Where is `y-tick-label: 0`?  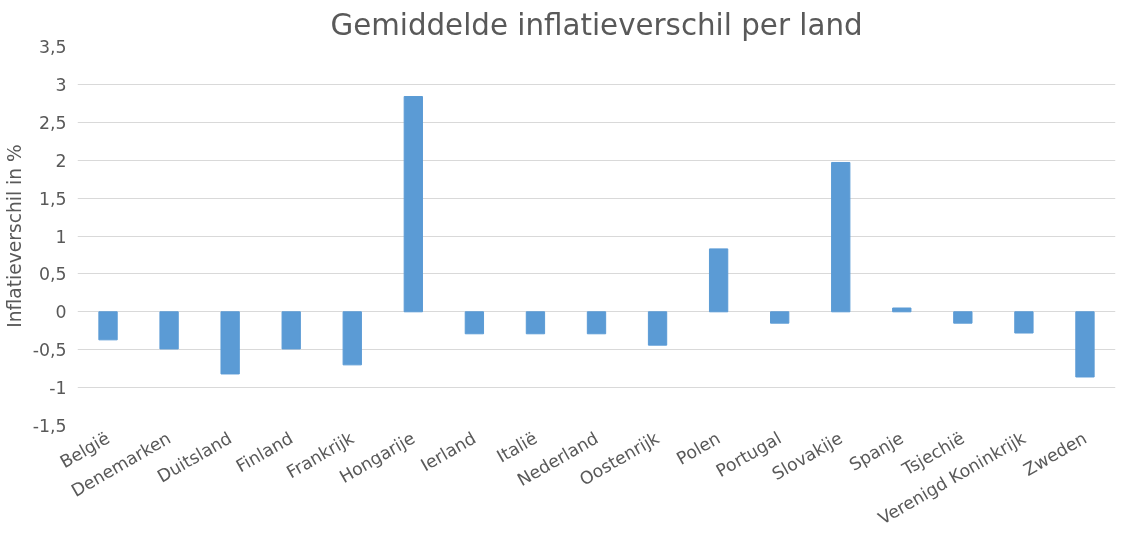
y-tick-label: 0 is located at coordinates (61, 312).